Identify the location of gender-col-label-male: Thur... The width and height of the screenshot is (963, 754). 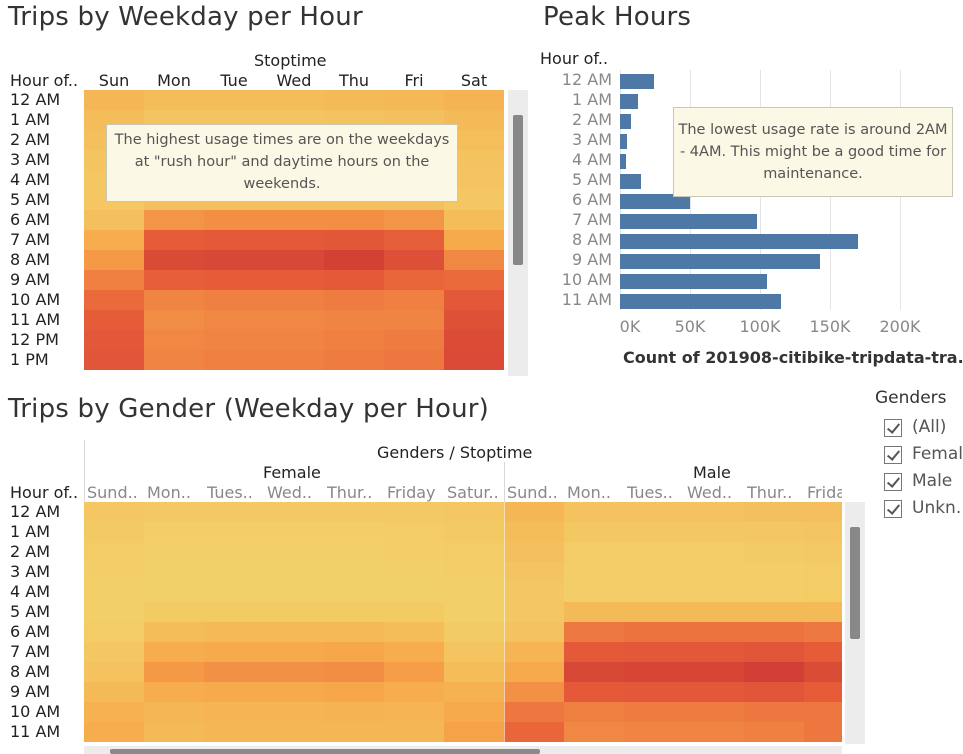
(770, 492).